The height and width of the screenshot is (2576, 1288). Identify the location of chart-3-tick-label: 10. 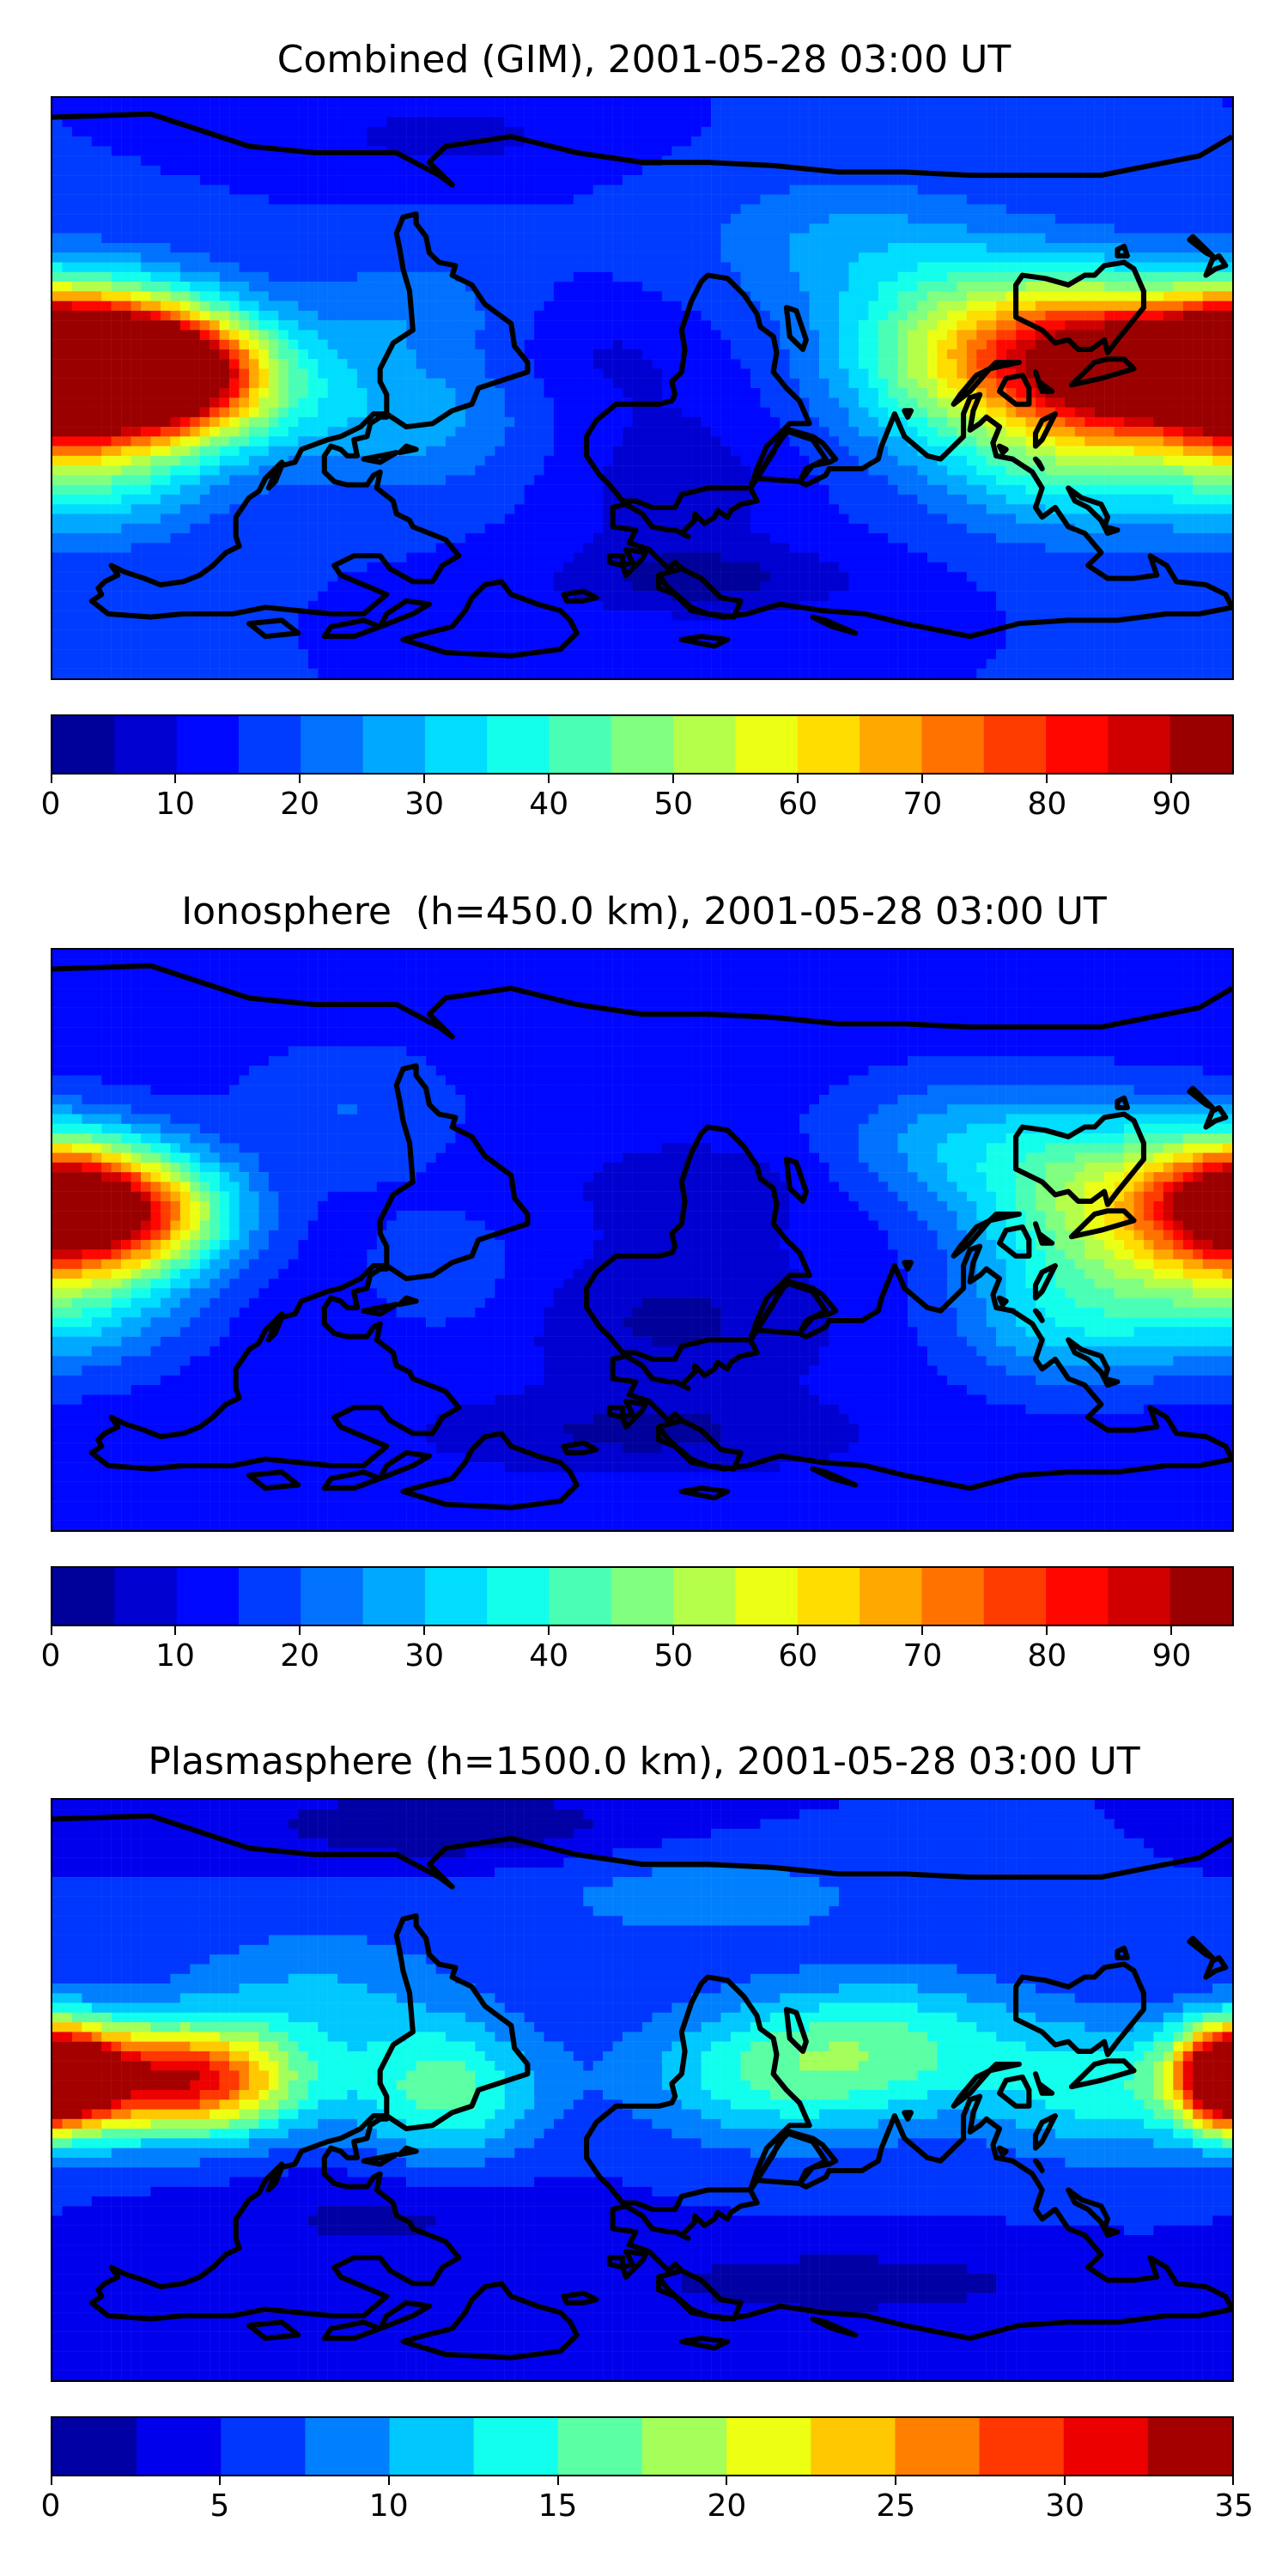
(389, 2506).